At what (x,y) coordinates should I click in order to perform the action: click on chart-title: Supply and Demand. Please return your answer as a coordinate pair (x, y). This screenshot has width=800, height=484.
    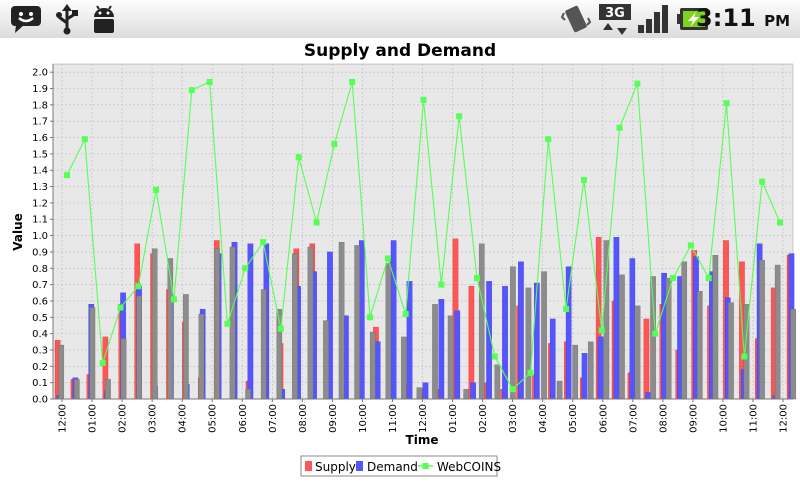
    Looking at the image, I should click on (400, 51).